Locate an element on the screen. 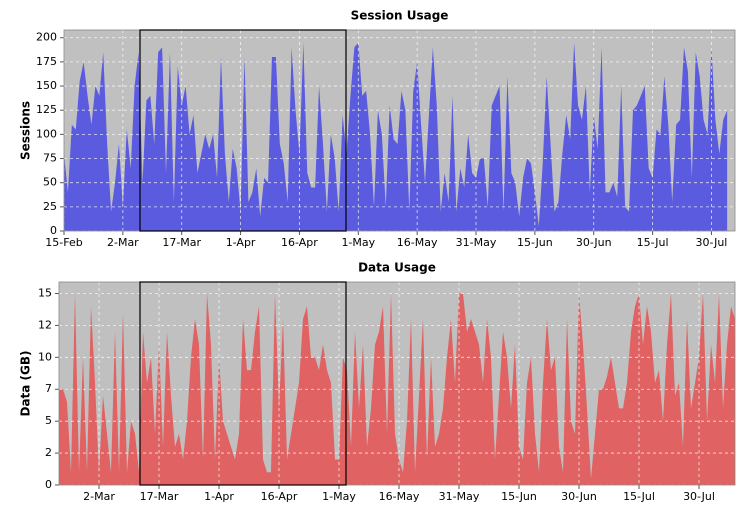  chart-title: Data Usage is located at coordinates (397, 268).